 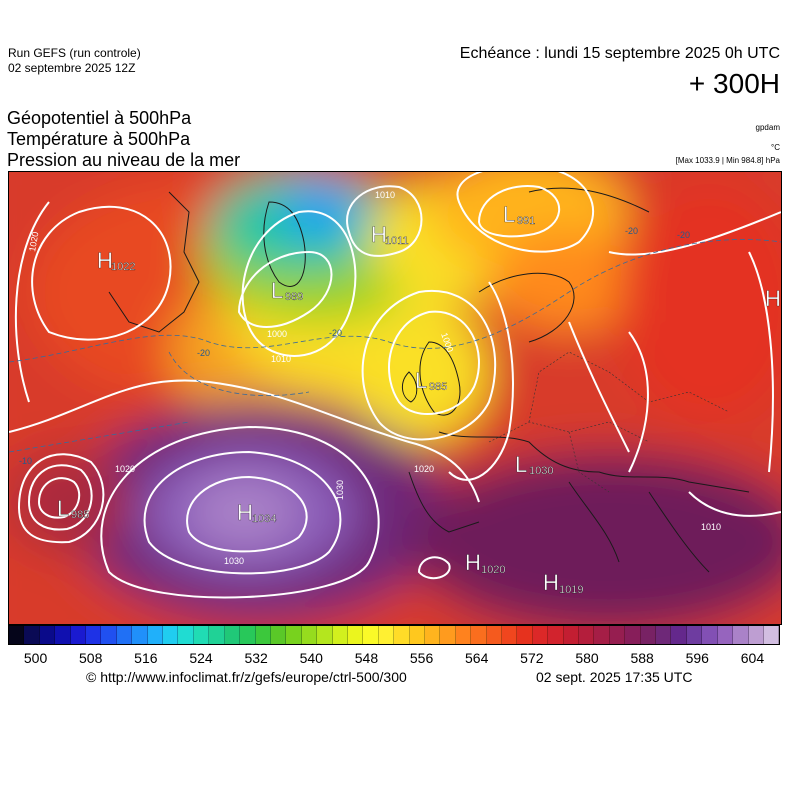 What do you see at coordinates (74, 53) in the screenshot?
I see `run-label: Run GEFS (run controle)` at bounding box center [74, 53].